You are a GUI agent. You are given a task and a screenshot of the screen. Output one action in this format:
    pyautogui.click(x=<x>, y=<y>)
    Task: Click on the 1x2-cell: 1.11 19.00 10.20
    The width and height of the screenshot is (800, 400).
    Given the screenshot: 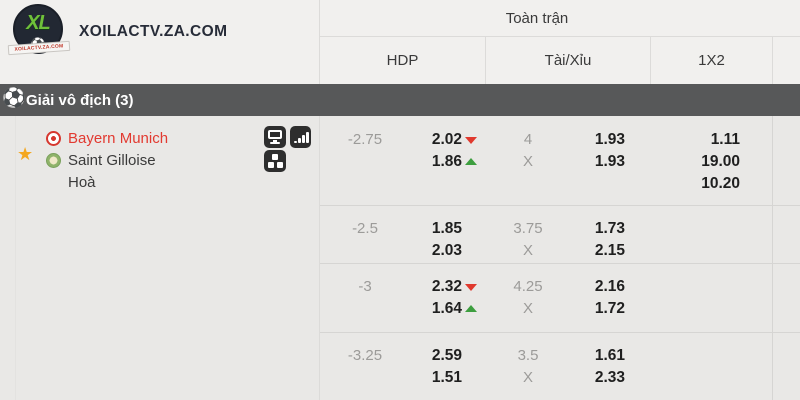 What is the action you would take?
    pyautogui.click(x=711, y=167)
    